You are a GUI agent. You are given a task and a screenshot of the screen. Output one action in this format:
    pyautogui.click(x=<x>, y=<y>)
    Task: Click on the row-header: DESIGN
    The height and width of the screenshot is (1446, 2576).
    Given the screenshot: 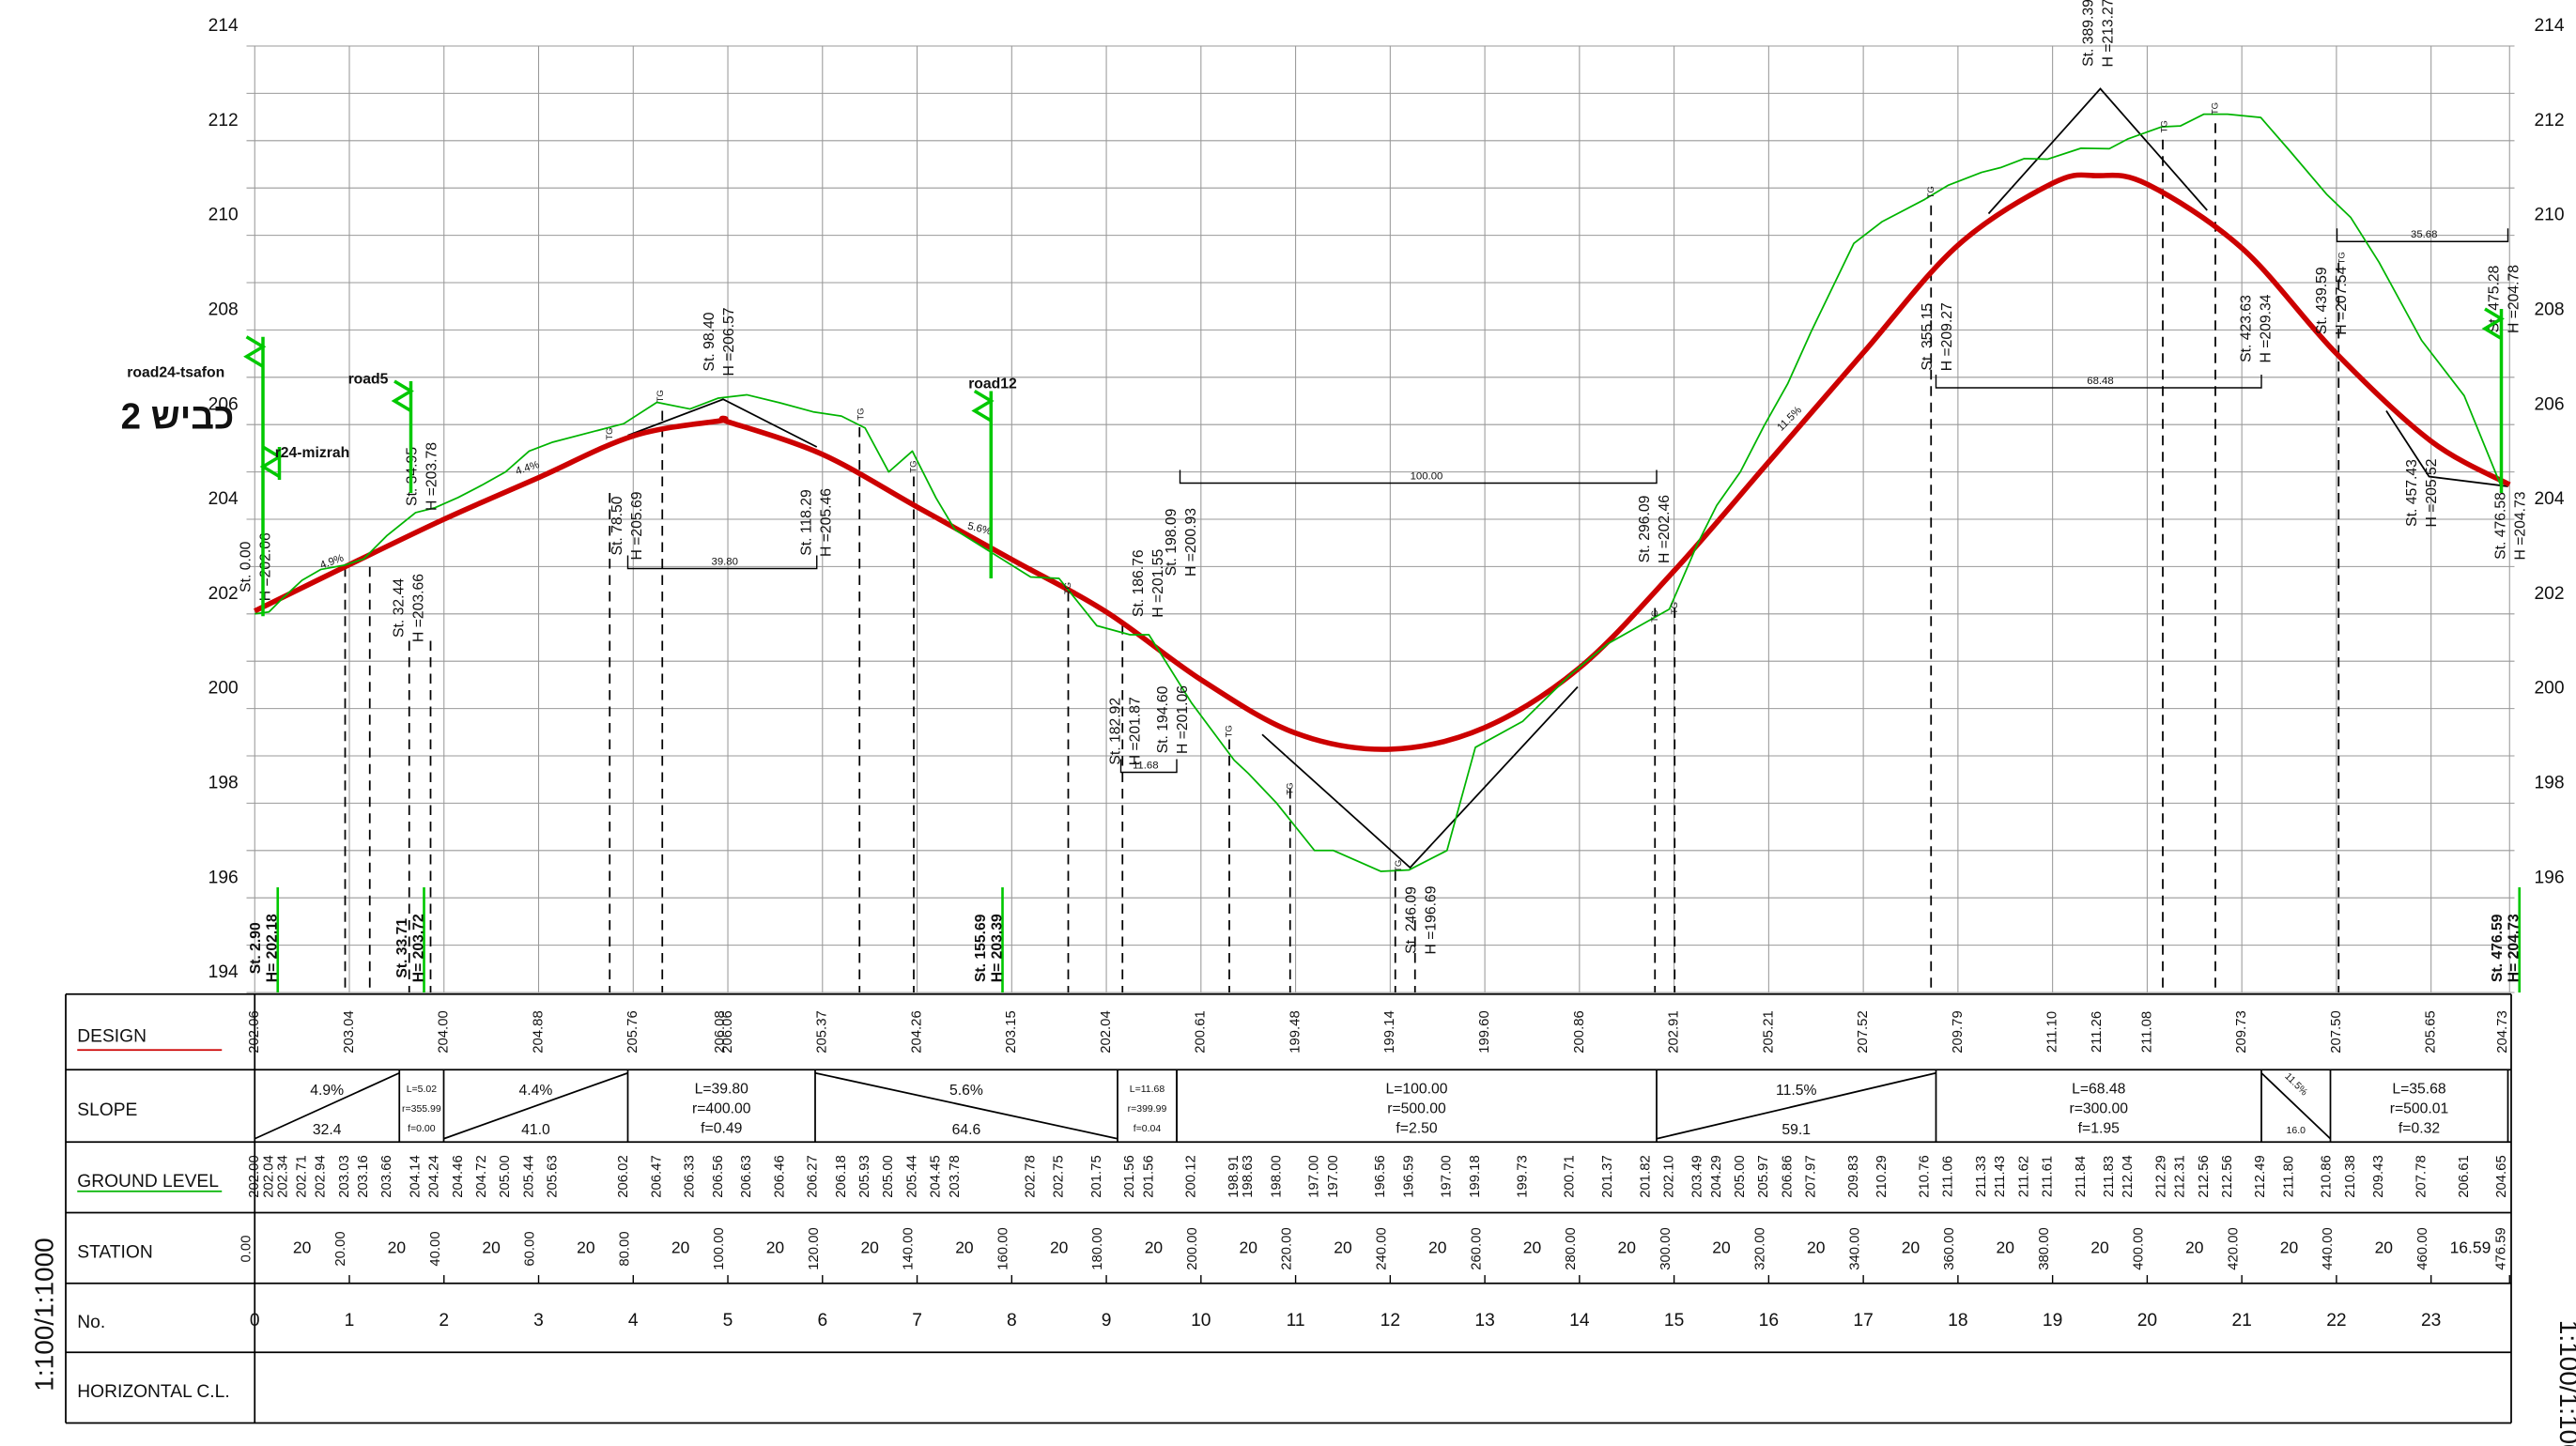 What is the action you would take?
    pyautogui.click(x=112, y=1036)
    